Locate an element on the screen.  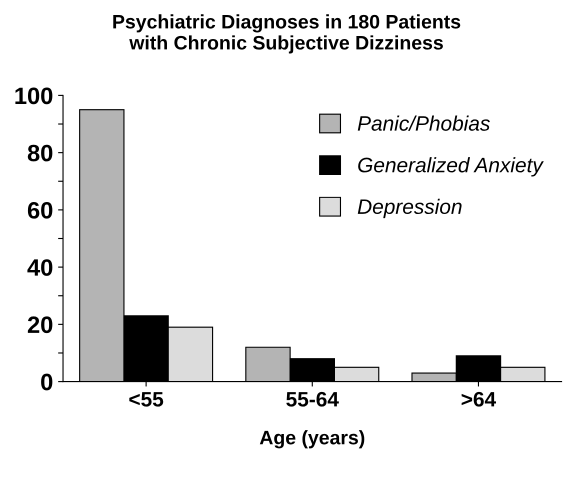
x-tick-label: <55 is located at coordinates (146, 399).